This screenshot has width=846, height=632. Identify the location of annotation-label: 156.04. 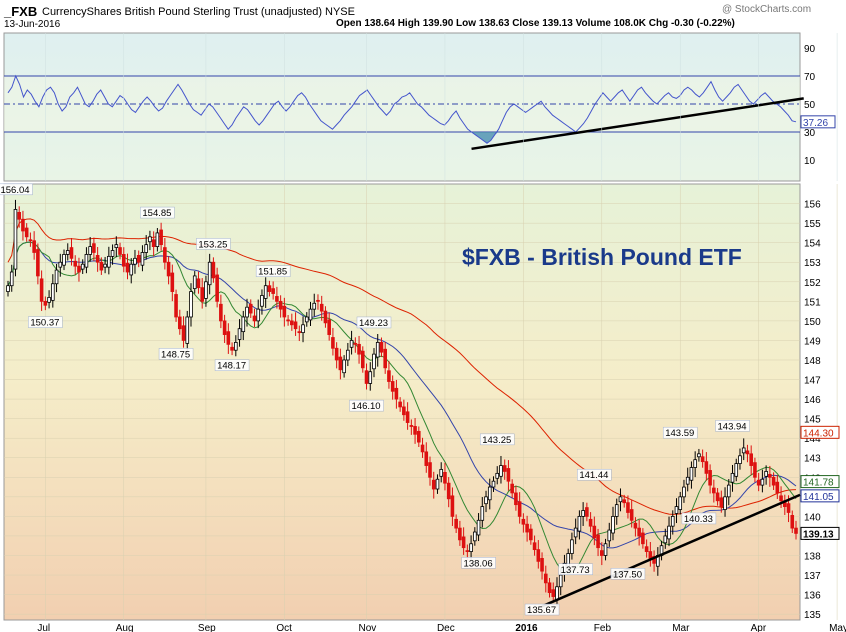
(14, 190).